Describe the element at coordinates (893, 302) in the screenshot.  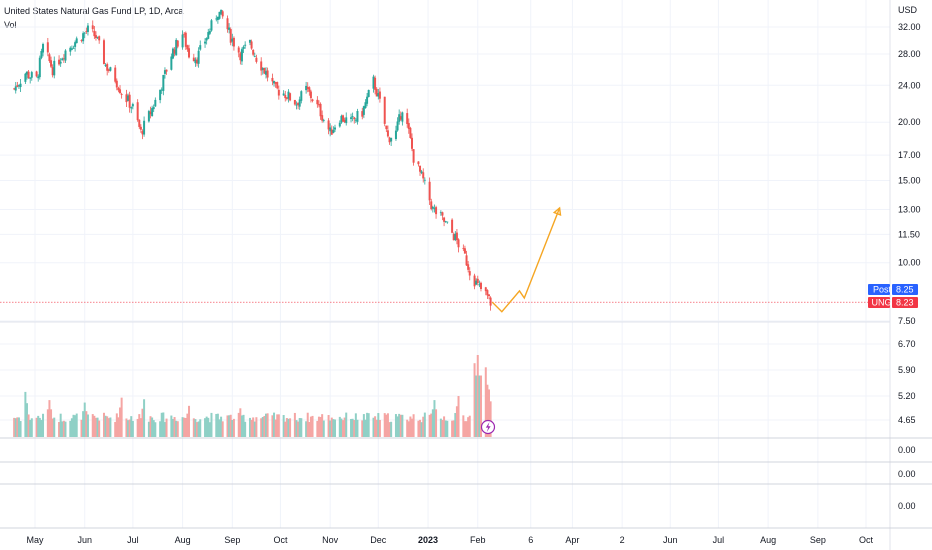
I see `ung-price-badge: UNG 8.23` at that location.